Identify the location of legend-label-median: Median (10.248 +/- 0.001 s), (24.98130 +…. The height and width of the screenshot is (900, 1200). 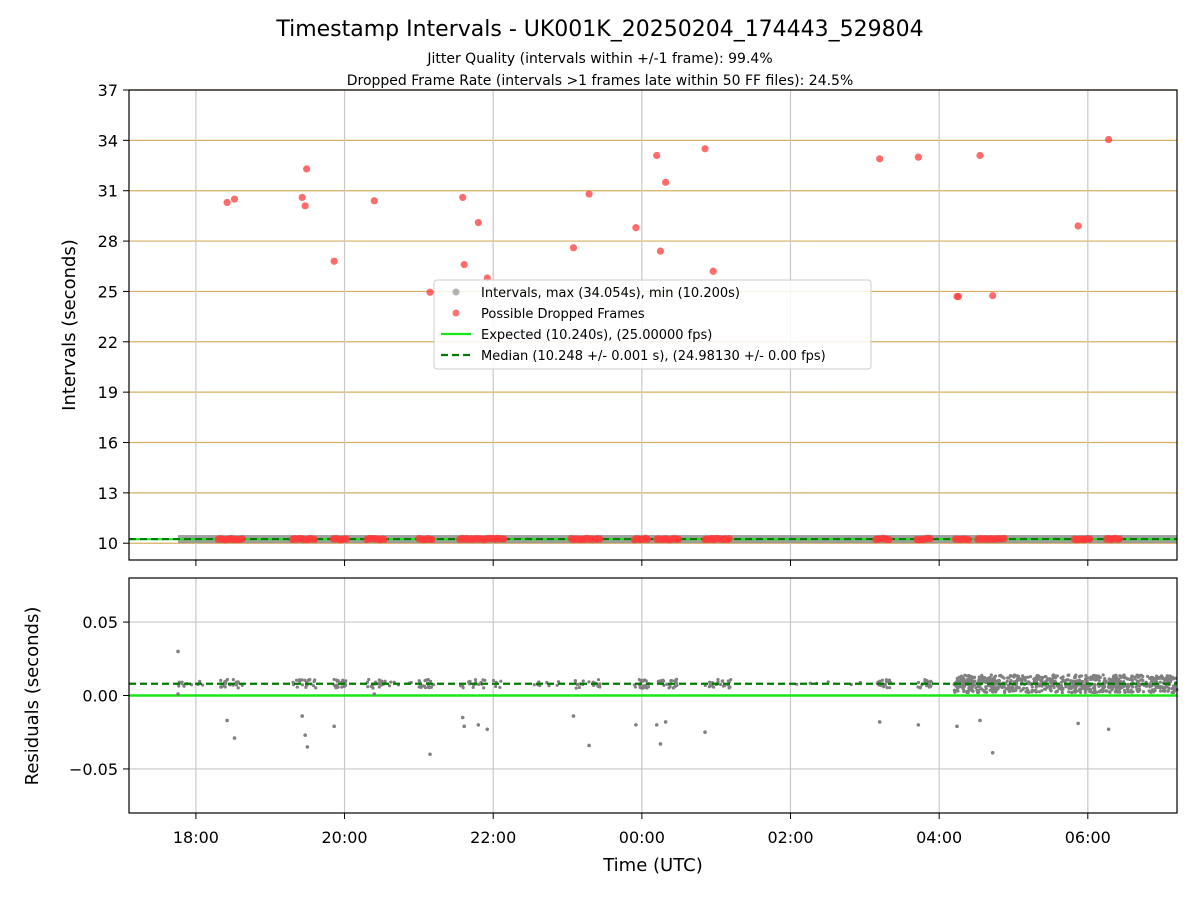
(653, 356).